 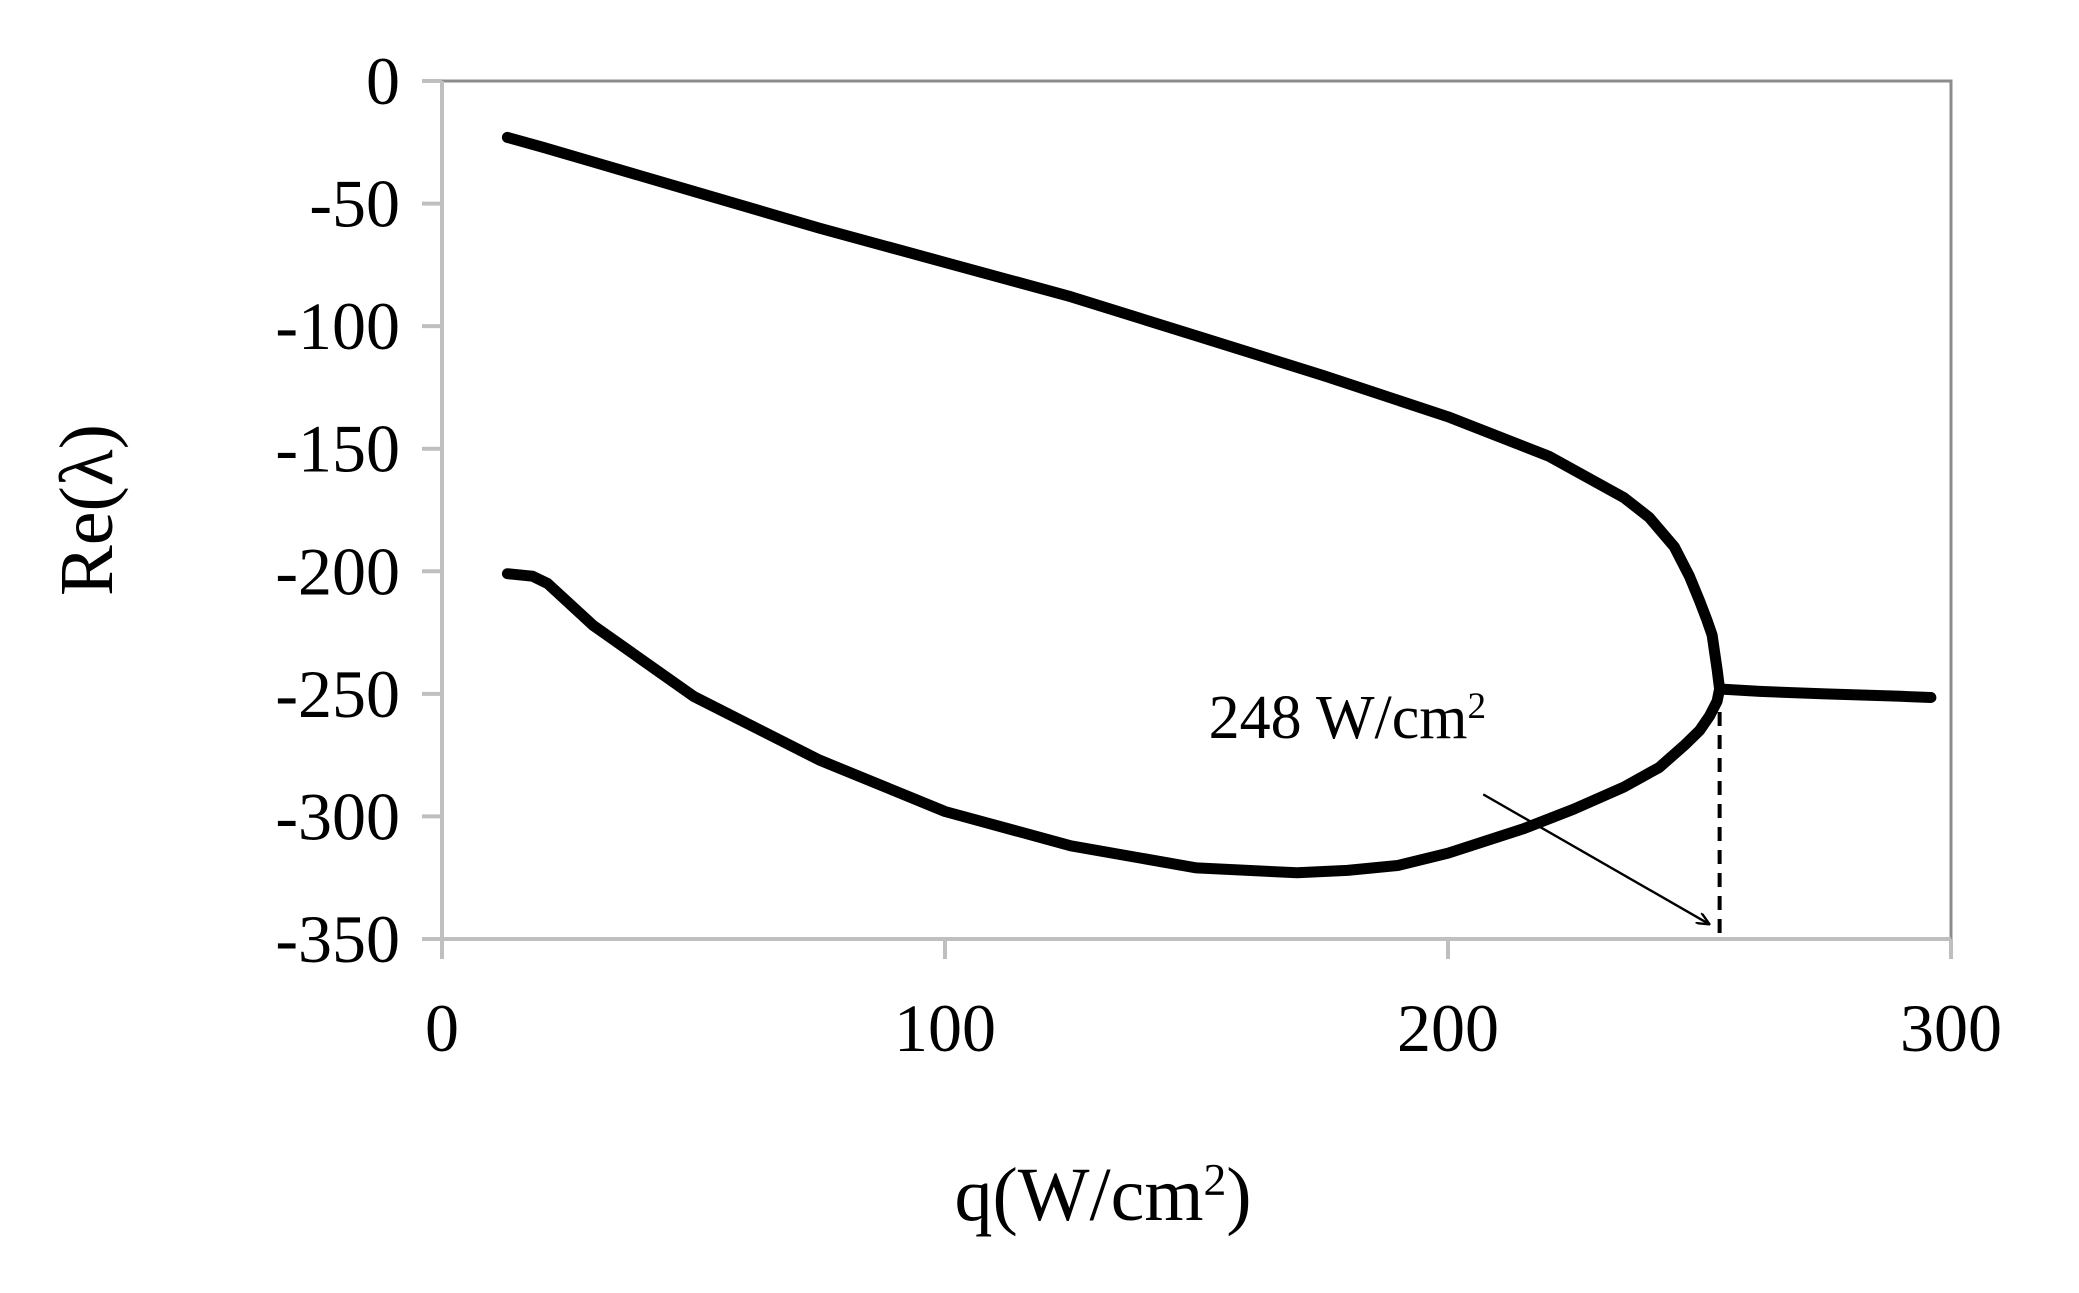 I want to click on x-tick-label: 200, so click(x=1448, y=1028).